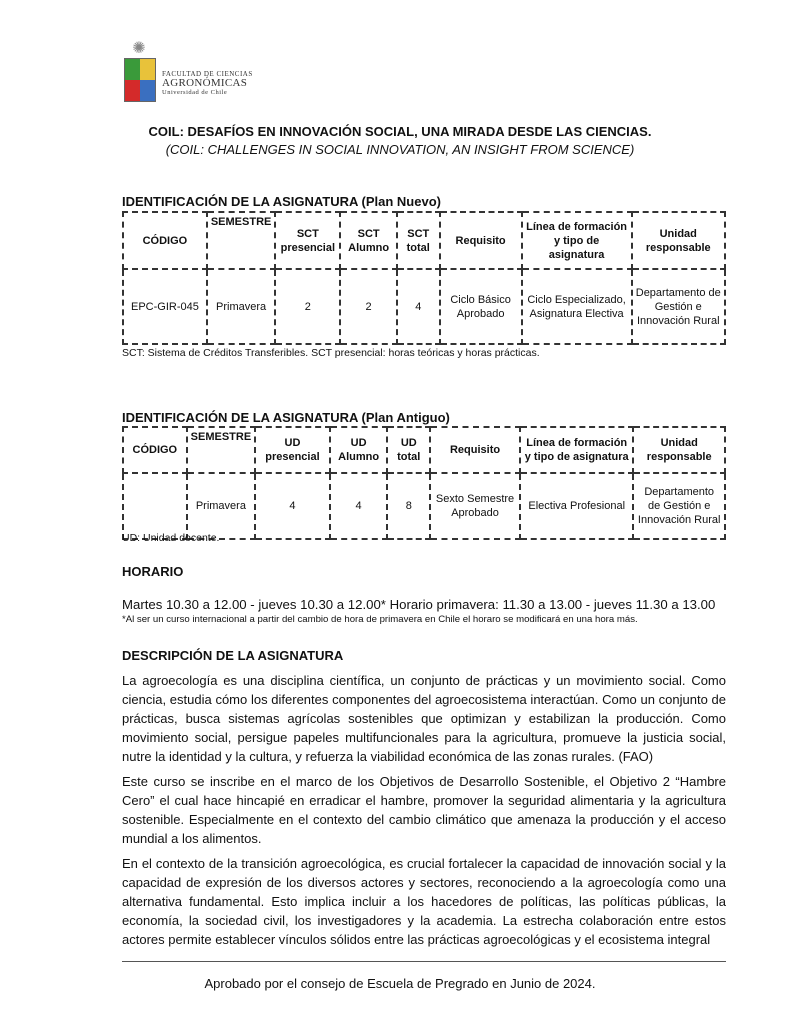 The image size is (800, 1035). Describe the element at coordinates (424, 961) in the screenshot. I see `footer-divider` at that location.